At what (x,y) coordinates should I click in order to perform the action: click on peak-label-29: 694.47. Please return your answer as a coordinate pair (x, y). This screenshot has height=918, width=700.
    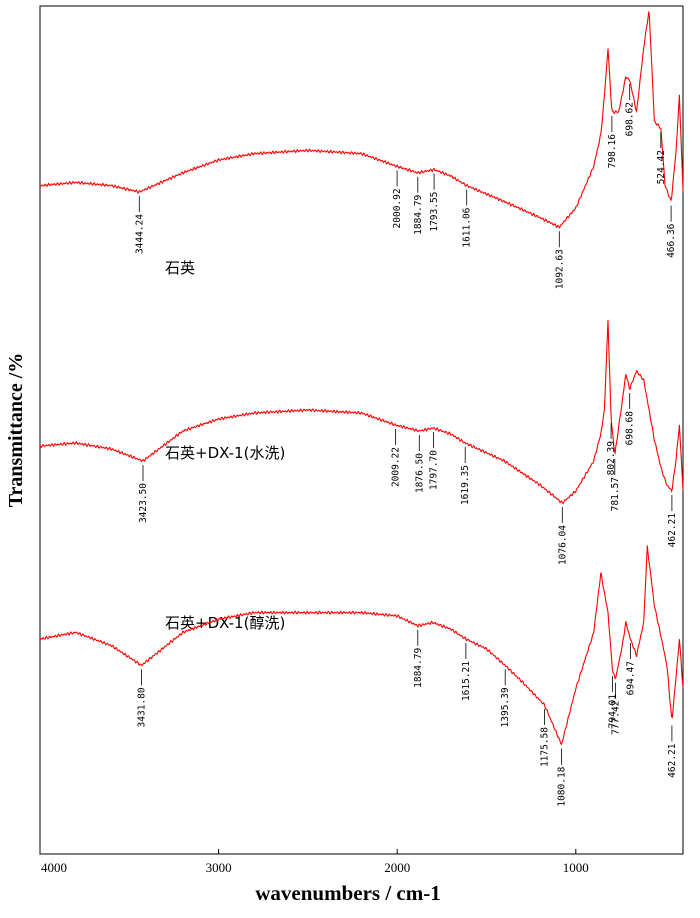
    Looking at the image, I should click on (630, 678).